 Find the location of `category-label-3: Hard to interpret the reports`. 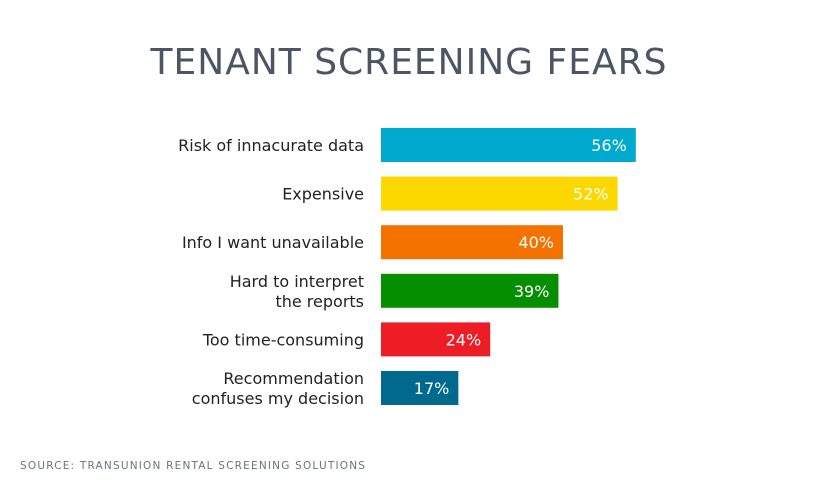

category-label-3: Hard to interpret the reports is located at coordinates (297, 291).